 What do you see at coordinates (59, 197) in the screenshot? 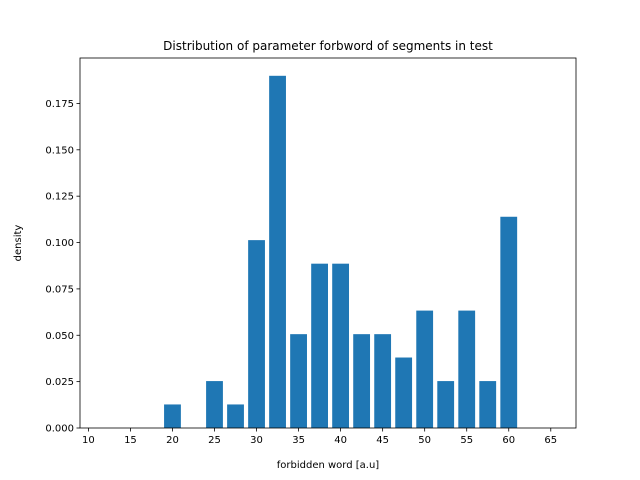
I see `y-tick-label: 0.125` at bounding box center [59, 197].